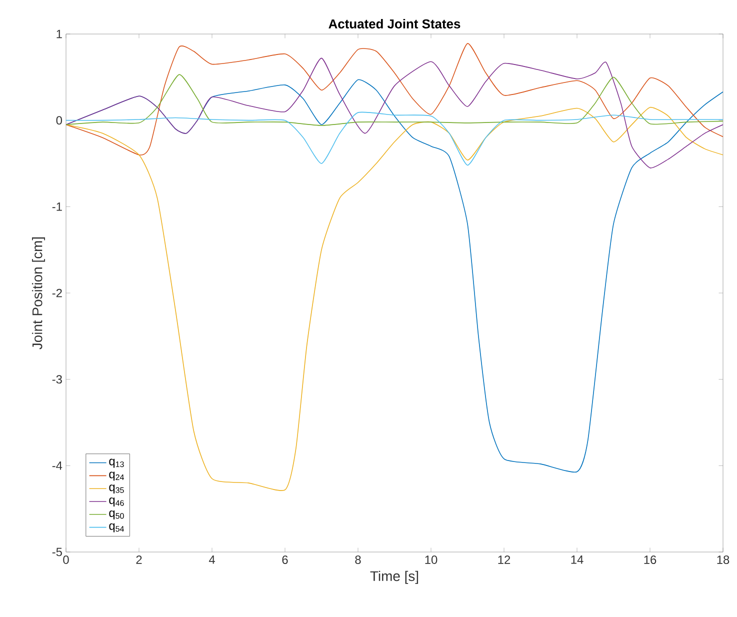  Describe the element at coordinates (650, 560) in the screenshot. I see `x-tick-label: 16` at that location.